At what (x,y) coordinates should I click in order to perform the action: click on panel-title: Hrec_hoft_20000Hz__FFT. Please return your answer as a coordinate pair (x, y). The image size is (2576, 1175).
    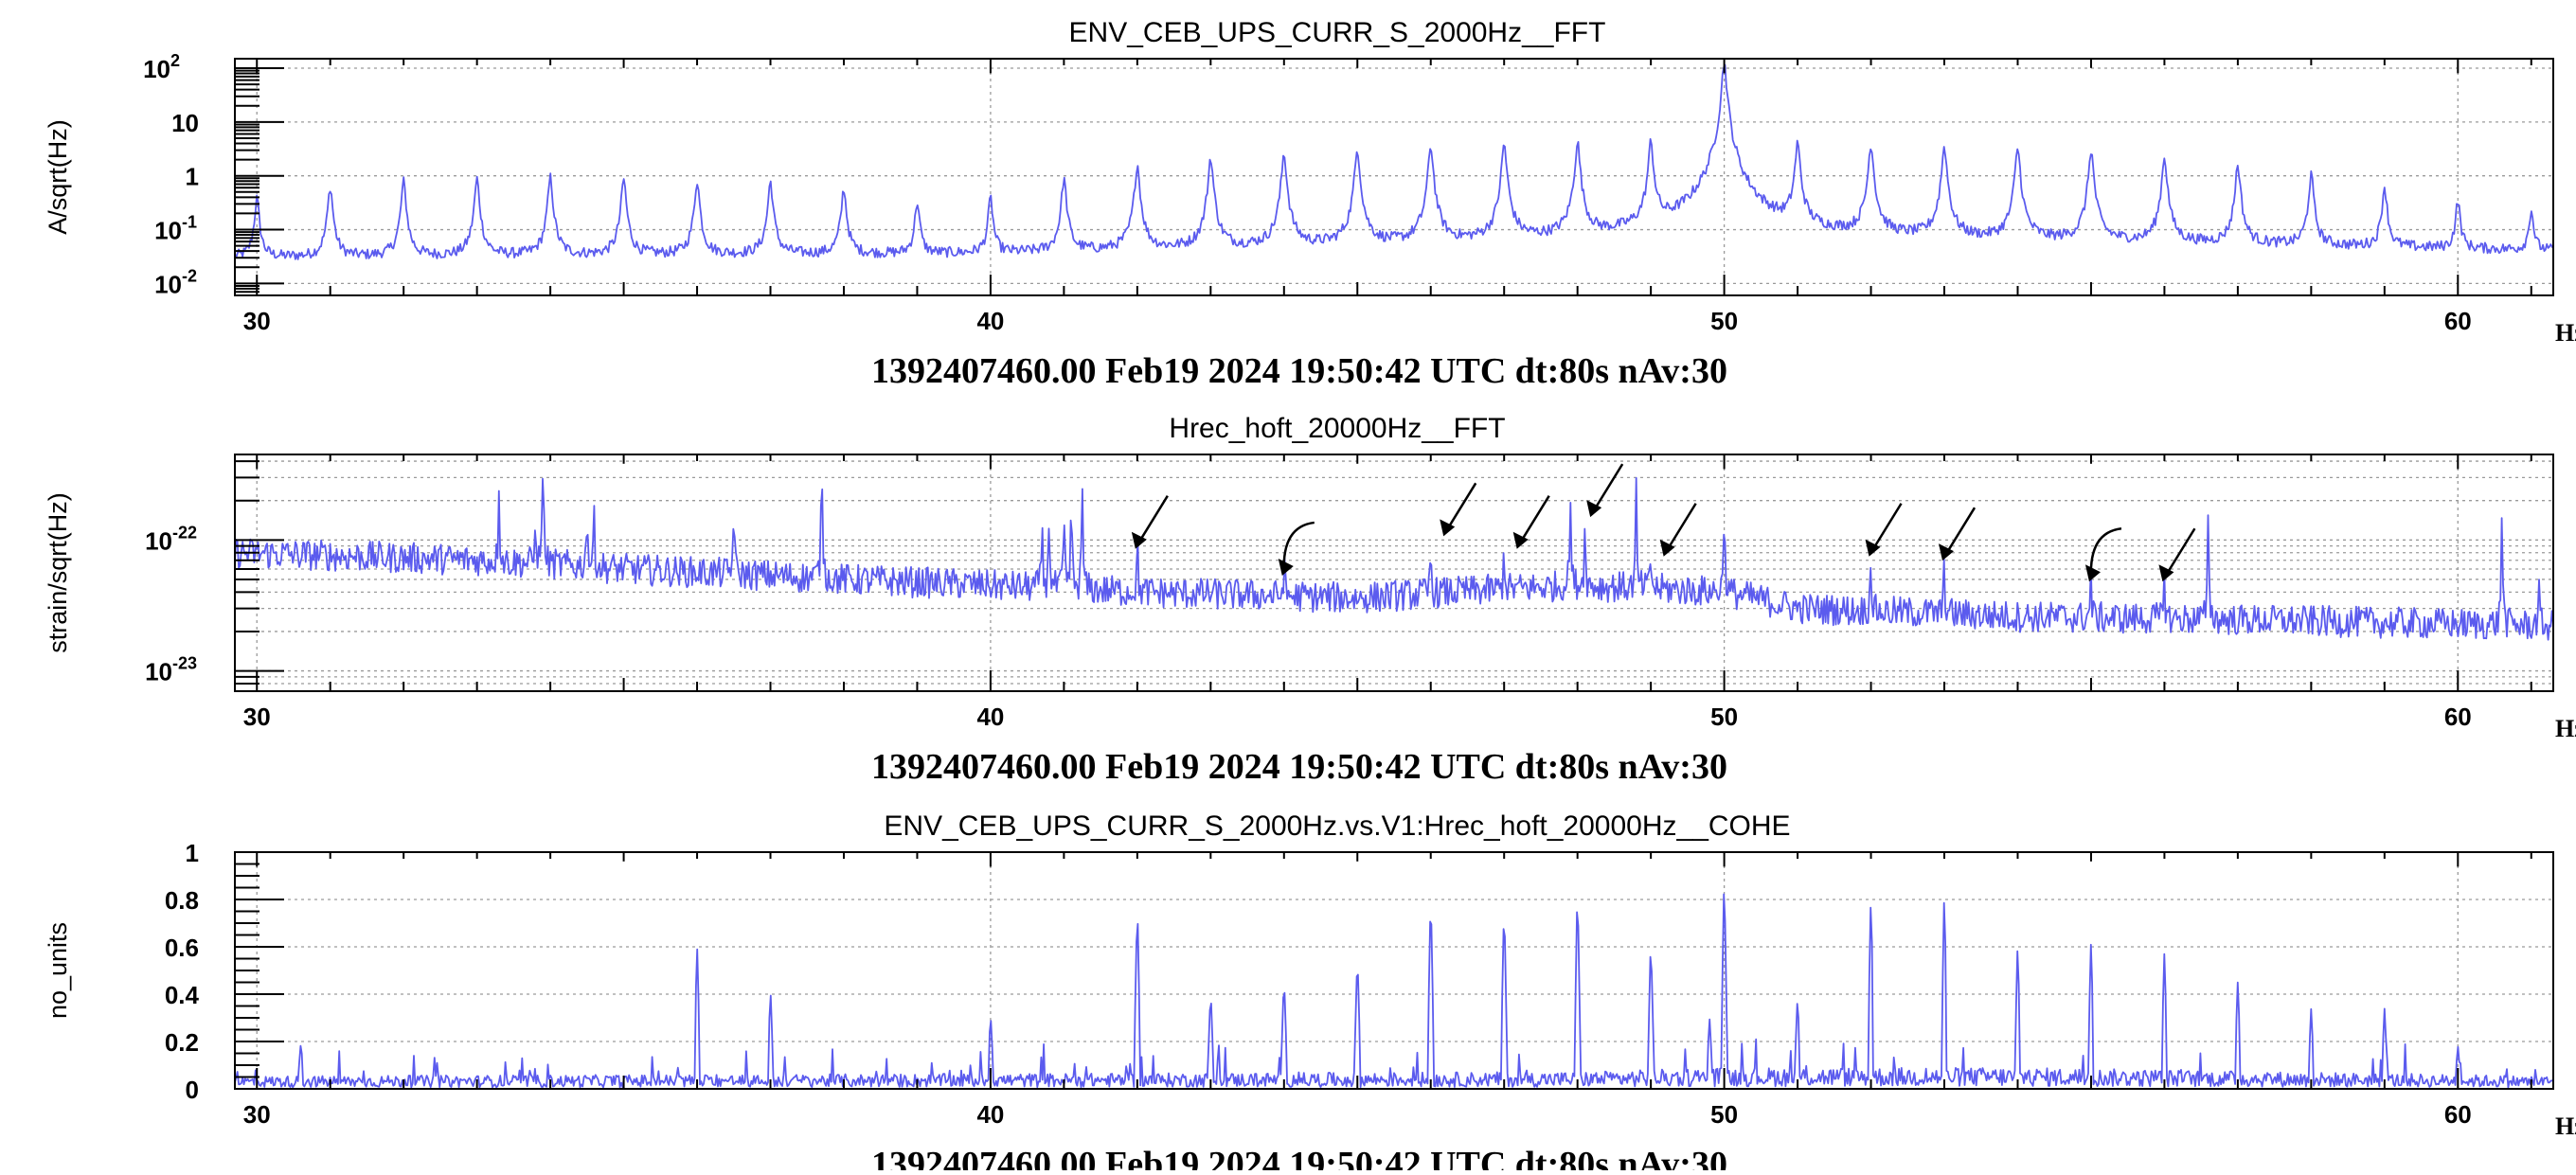
    Looking at the image, I should click on (1337, 428).